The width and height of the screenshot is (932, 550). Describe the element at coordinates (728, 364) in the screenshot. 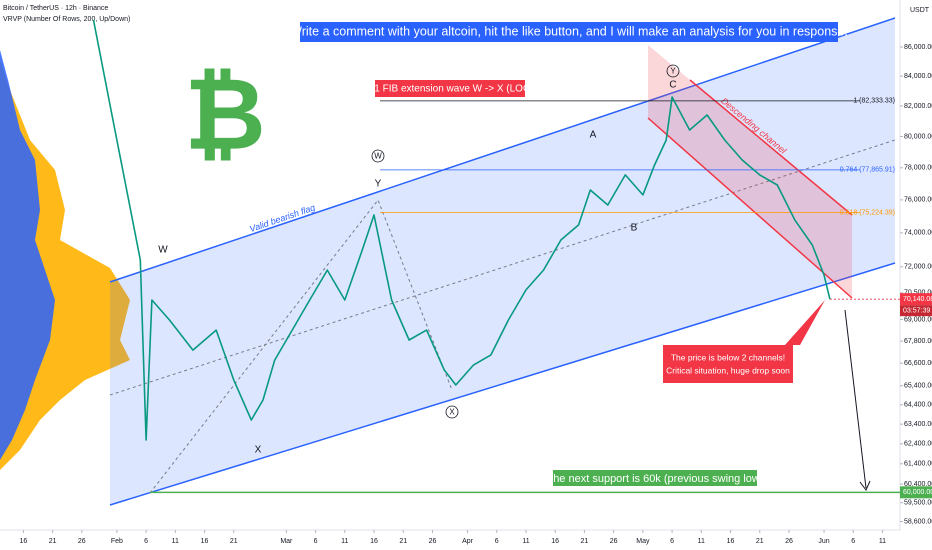

I see `callout-box` at that location.